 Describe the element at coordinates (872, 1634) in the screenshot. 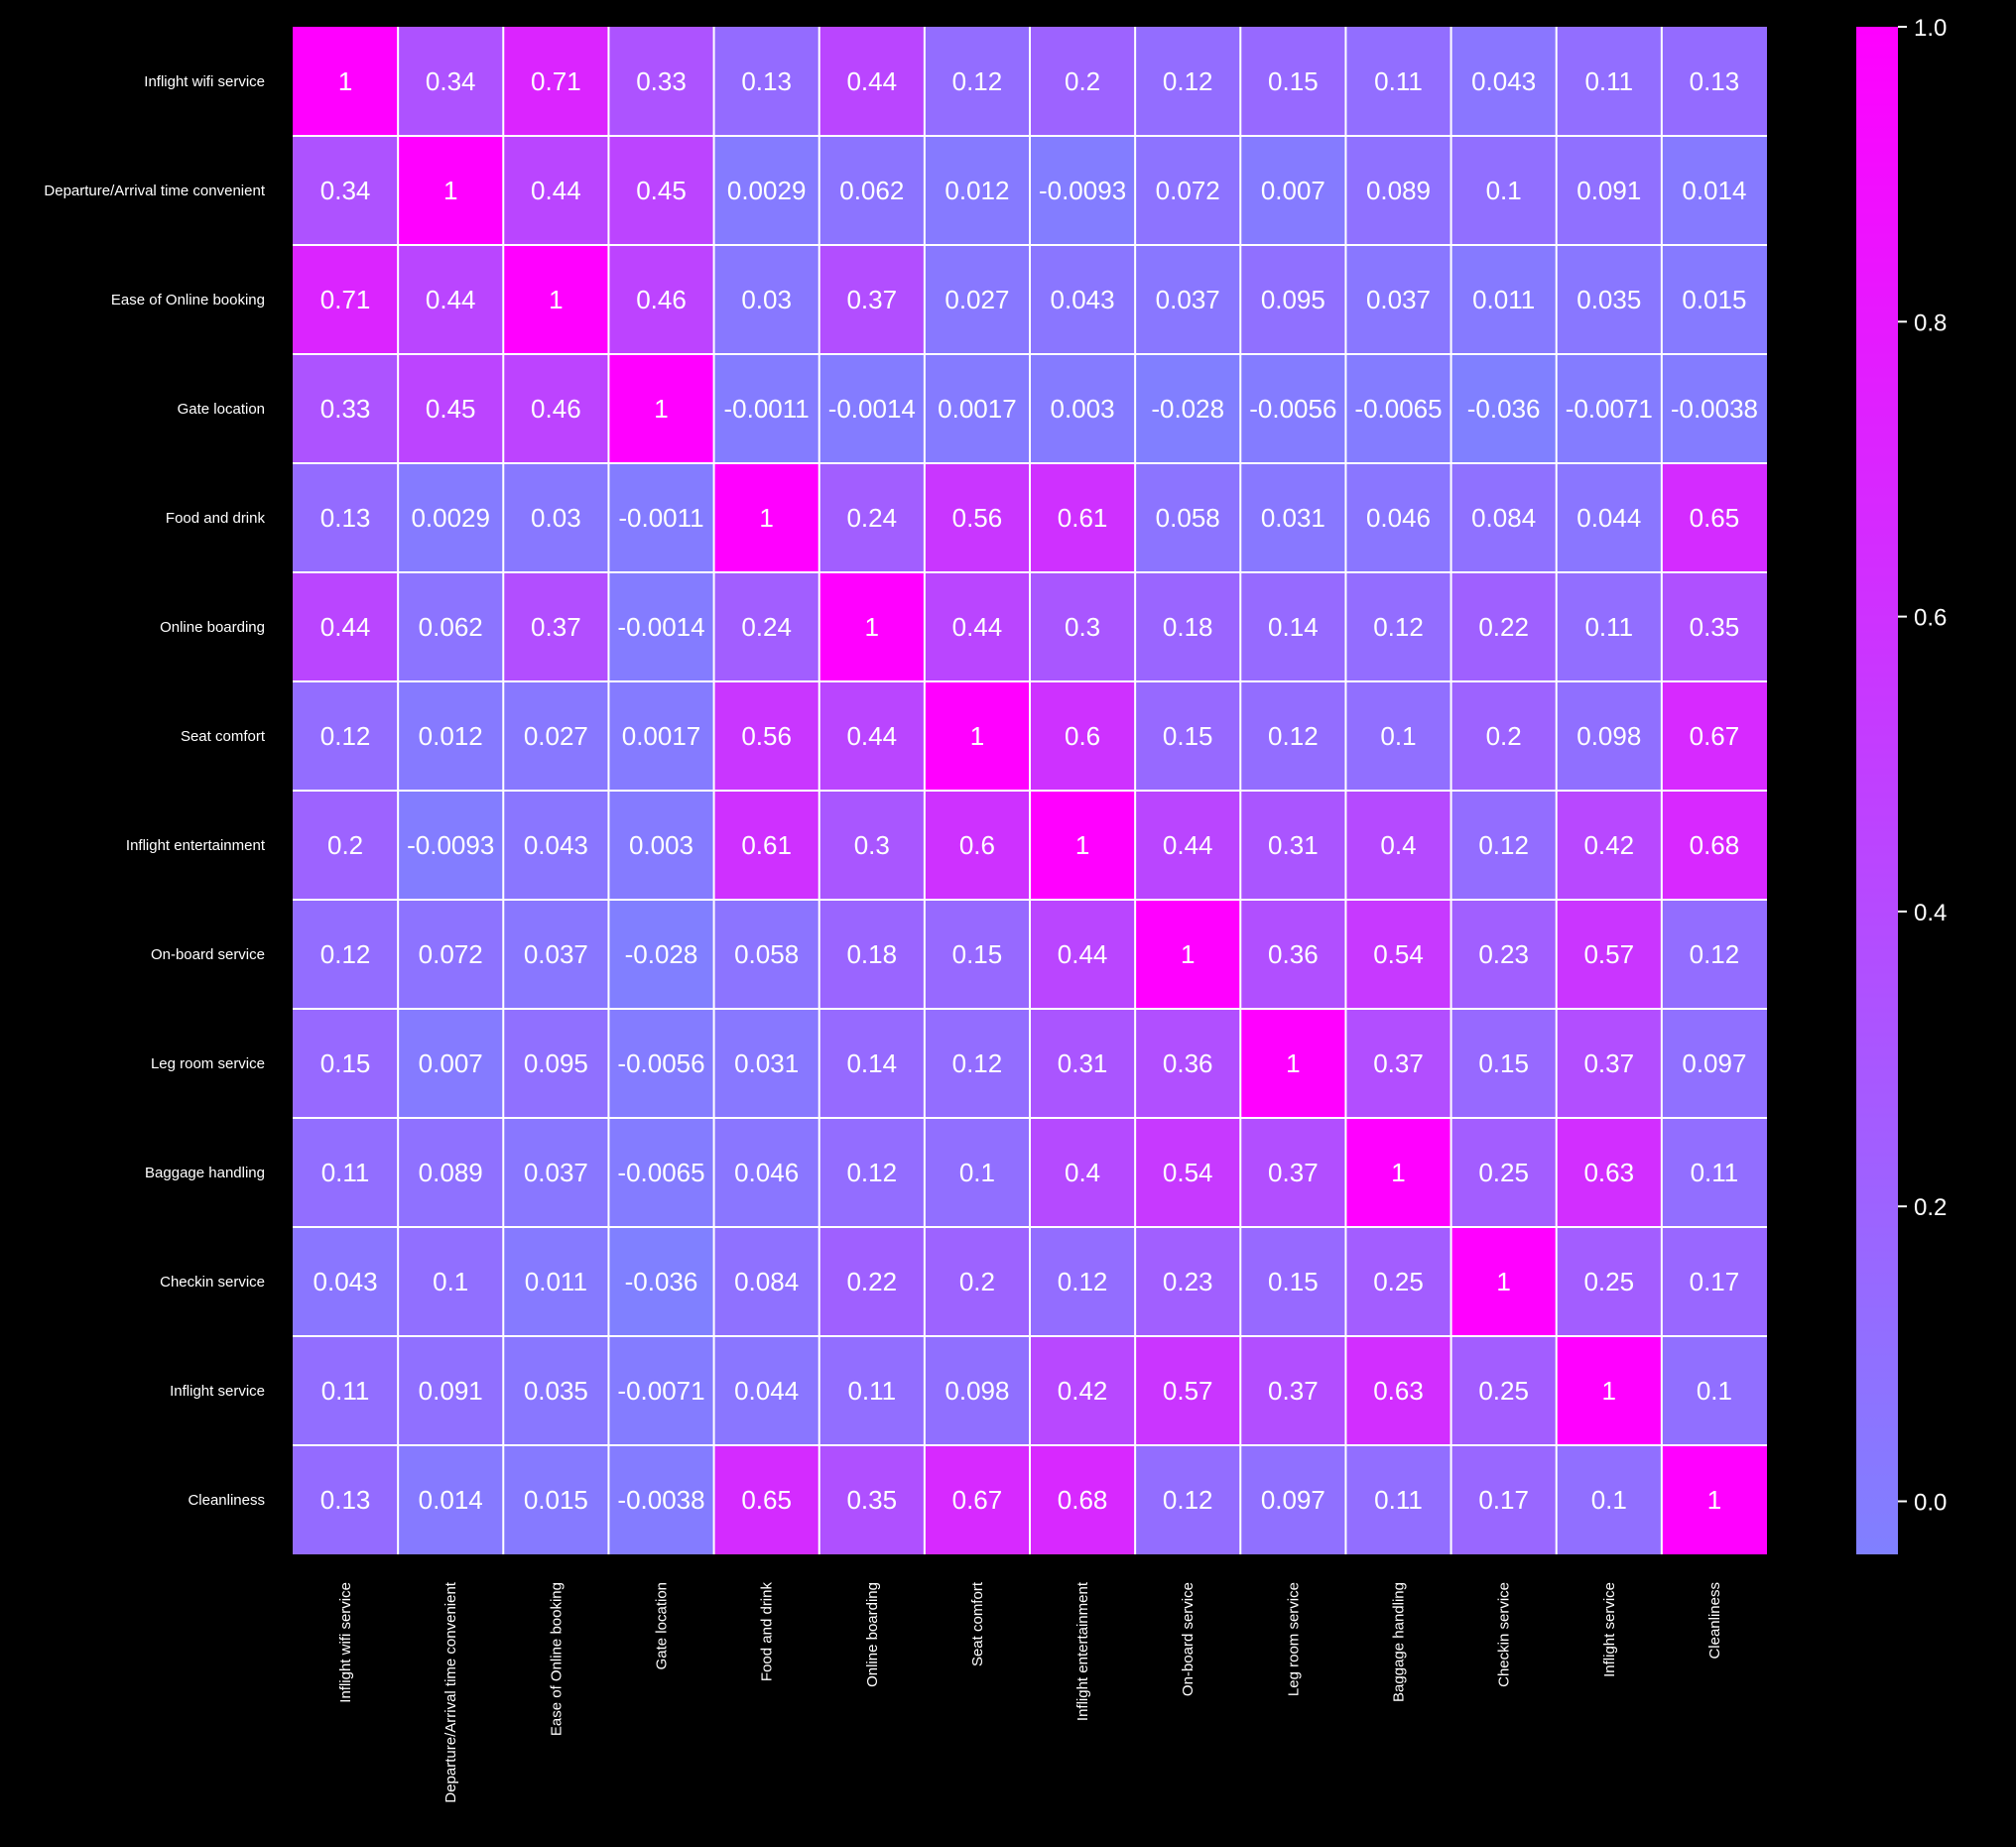

I see `x-tick-label: Online boarding` at that location.